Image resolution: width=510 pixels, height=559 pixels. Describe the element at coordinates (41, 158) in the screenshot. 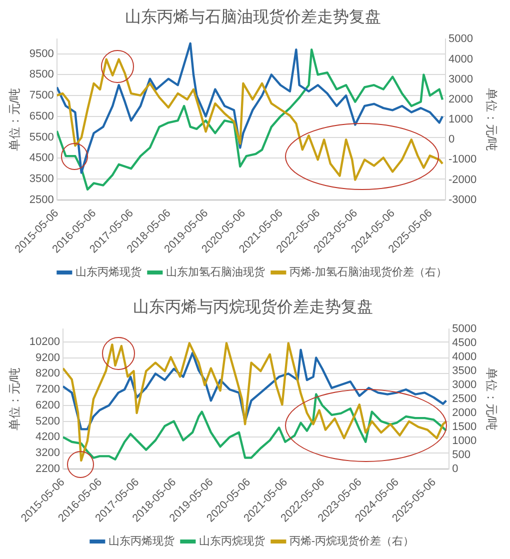

I see `y-tick-label: 4500` at that location.